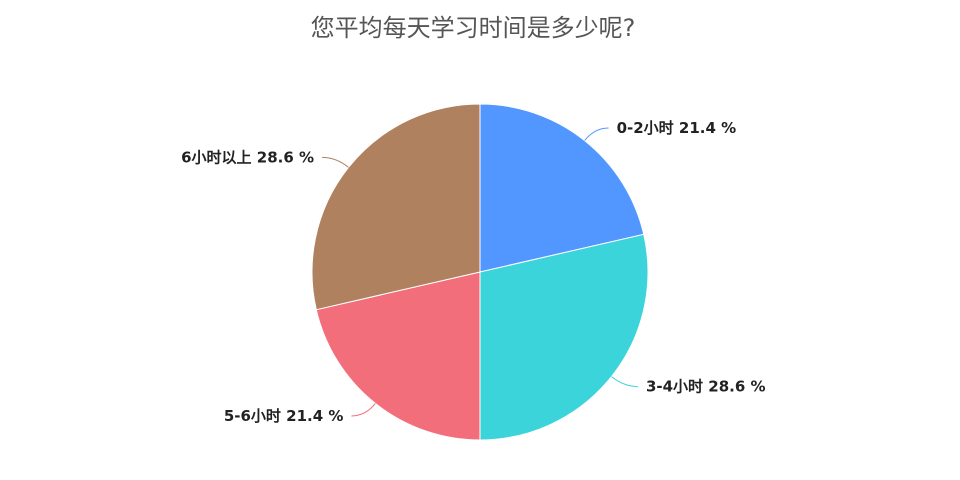 This screenshot has width=960, height=480. Describe the element at coordinates (677, 128) in the screenshot. I see `slice-label-1: 0-2小时 21.4 %` at that location.